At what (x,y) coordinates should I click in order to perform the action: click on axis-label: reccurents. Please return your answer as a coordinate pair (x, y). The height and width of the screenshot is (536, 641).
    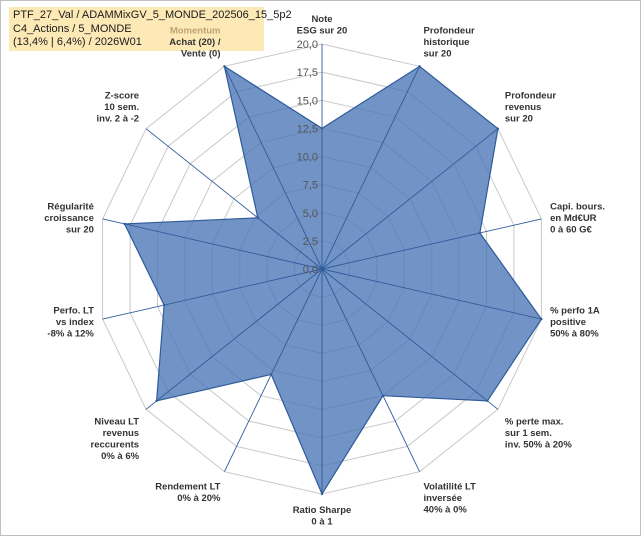
    Looking at the image, I should click on (115, 445).